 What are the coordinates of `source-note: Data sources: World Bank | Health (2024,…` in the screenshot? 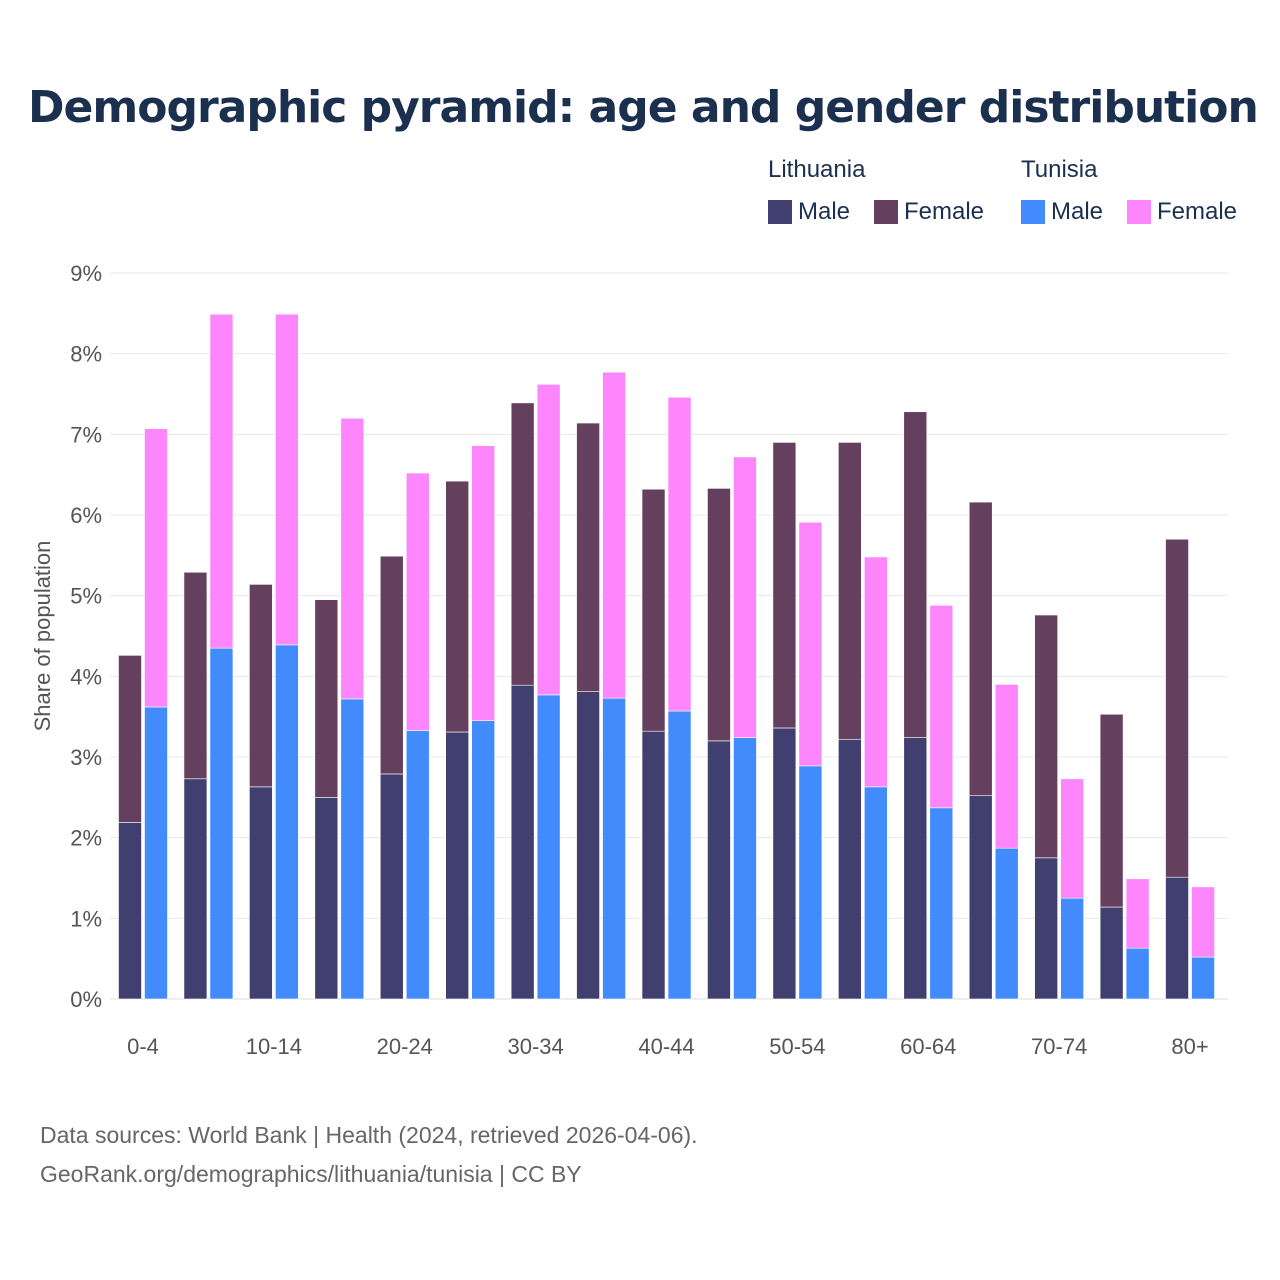 It's located at (369, 1155).